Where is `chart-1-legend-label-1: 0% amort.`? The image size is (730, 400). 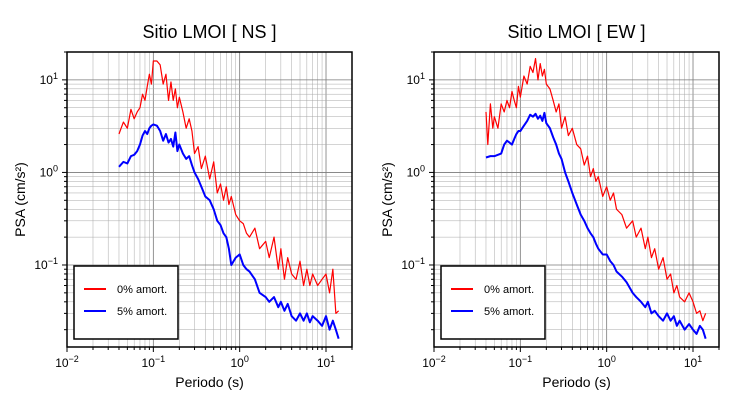 chart-1-legend-label-1: 0% amort. is located at coordinates (142, 290).